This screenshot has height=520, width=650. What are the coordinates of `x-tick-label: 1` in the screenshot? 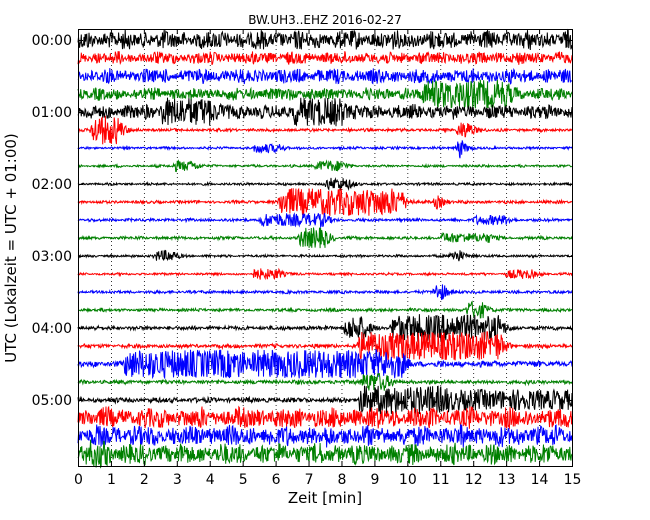 It's located at (111, 480).